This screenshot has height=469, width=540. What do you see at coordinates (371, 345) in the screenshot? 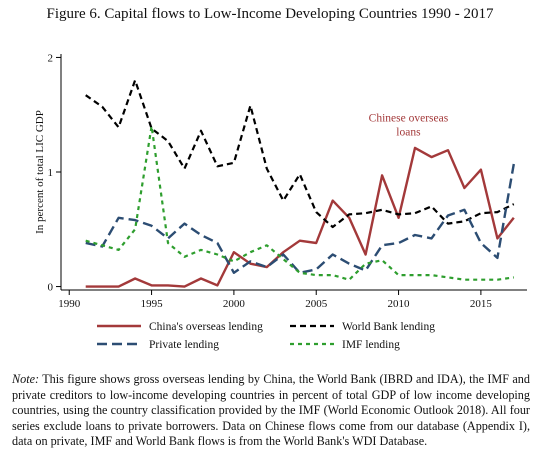
I see `legend-label: IMF lending` at bounding box center [371, 345].